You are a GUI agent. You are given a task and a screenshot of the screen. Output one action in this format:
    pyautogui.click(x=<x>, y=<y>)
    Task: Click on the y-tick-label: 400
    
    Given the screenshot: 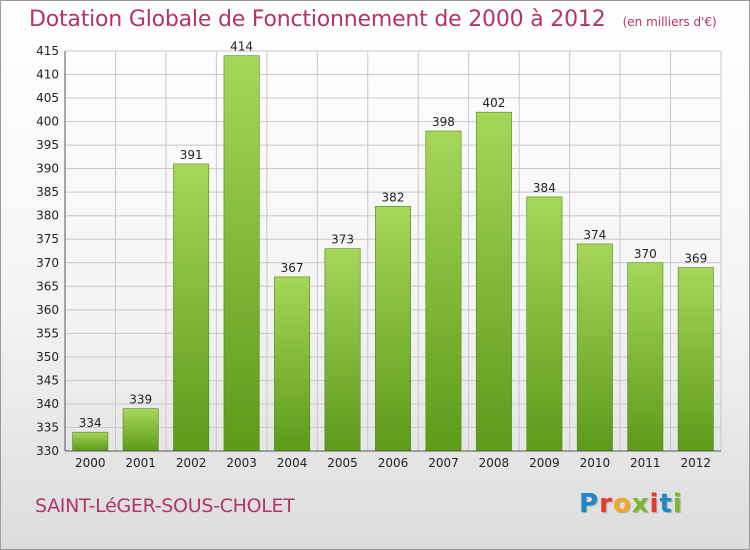 What is the action you would take?
    pyautogui.click(x=47, y=122)
    